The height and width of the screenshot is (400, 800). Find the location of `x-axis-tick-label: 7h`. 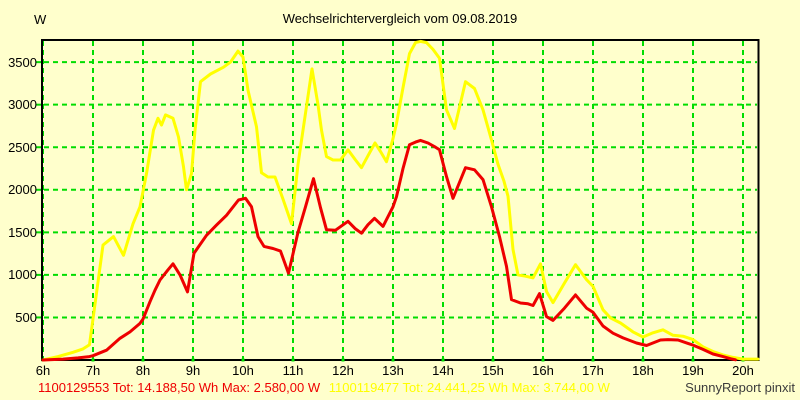

x-axis-tick-label: 7h is located at coordinates (93, 370).